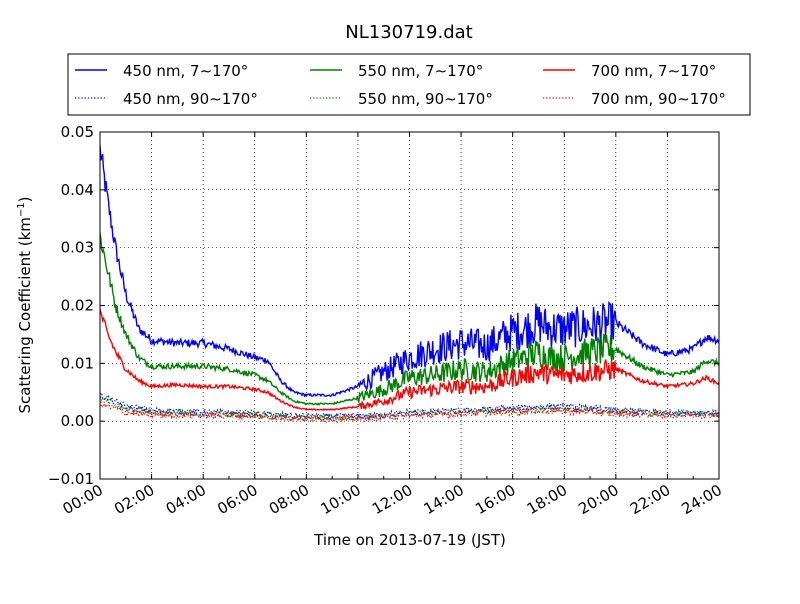 Image resolution: width=800 pixels, height=604 pixels. I want to click on y-tick-label: −0.01, so click(71, 479).